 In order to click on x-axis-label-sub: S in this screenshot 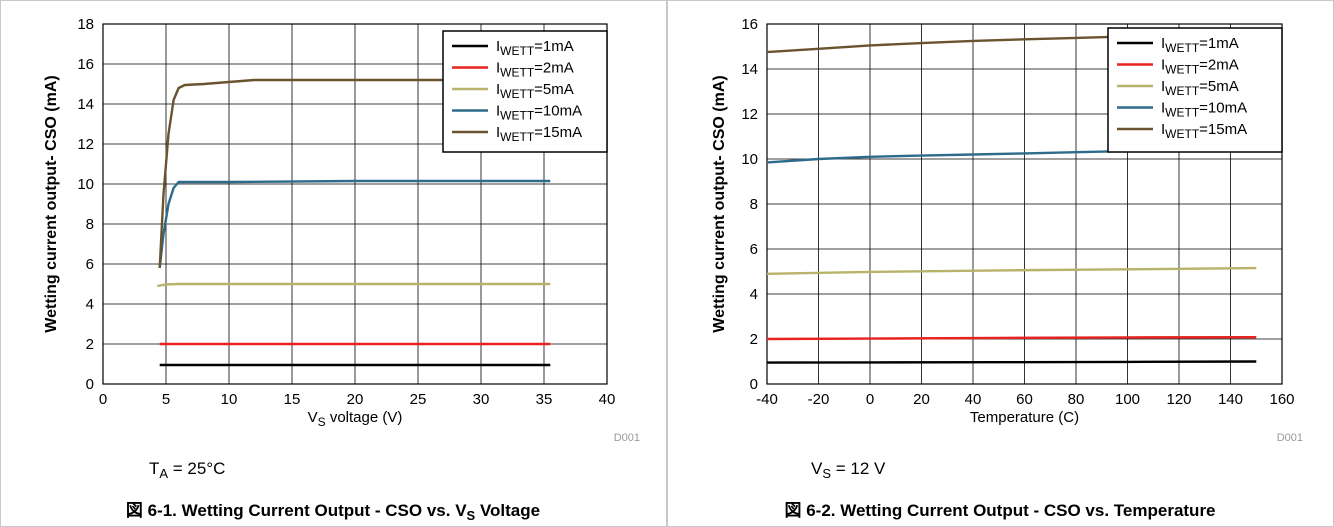, I will do `click(322, 422)`.